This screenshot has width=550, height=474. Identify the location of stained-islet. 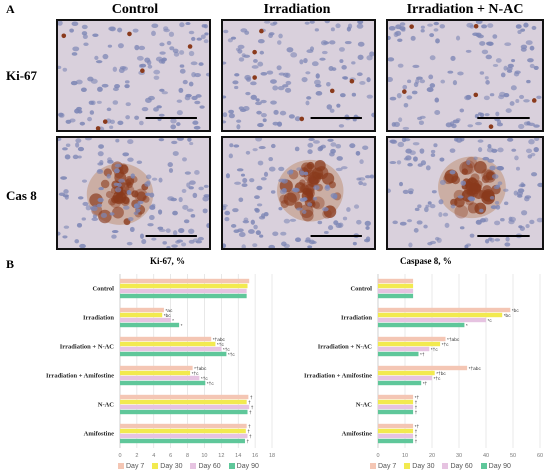
(310, 190).